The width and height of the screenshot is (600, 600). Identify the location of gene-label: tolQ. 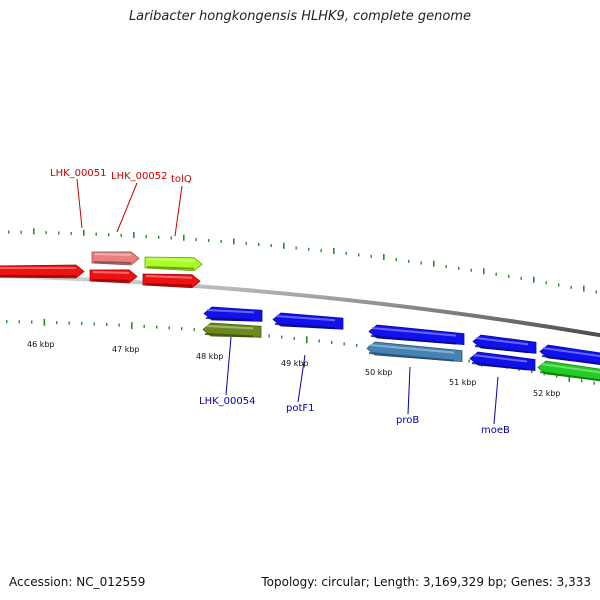
(181, 179).